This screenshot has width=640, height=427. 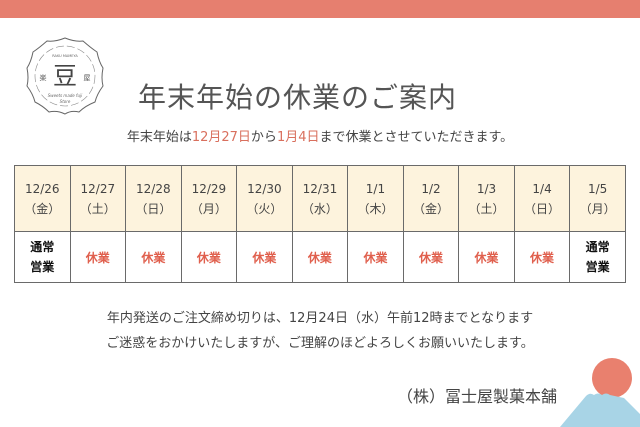 I want to click on svg-text: Store, so click(x=65, y=101).